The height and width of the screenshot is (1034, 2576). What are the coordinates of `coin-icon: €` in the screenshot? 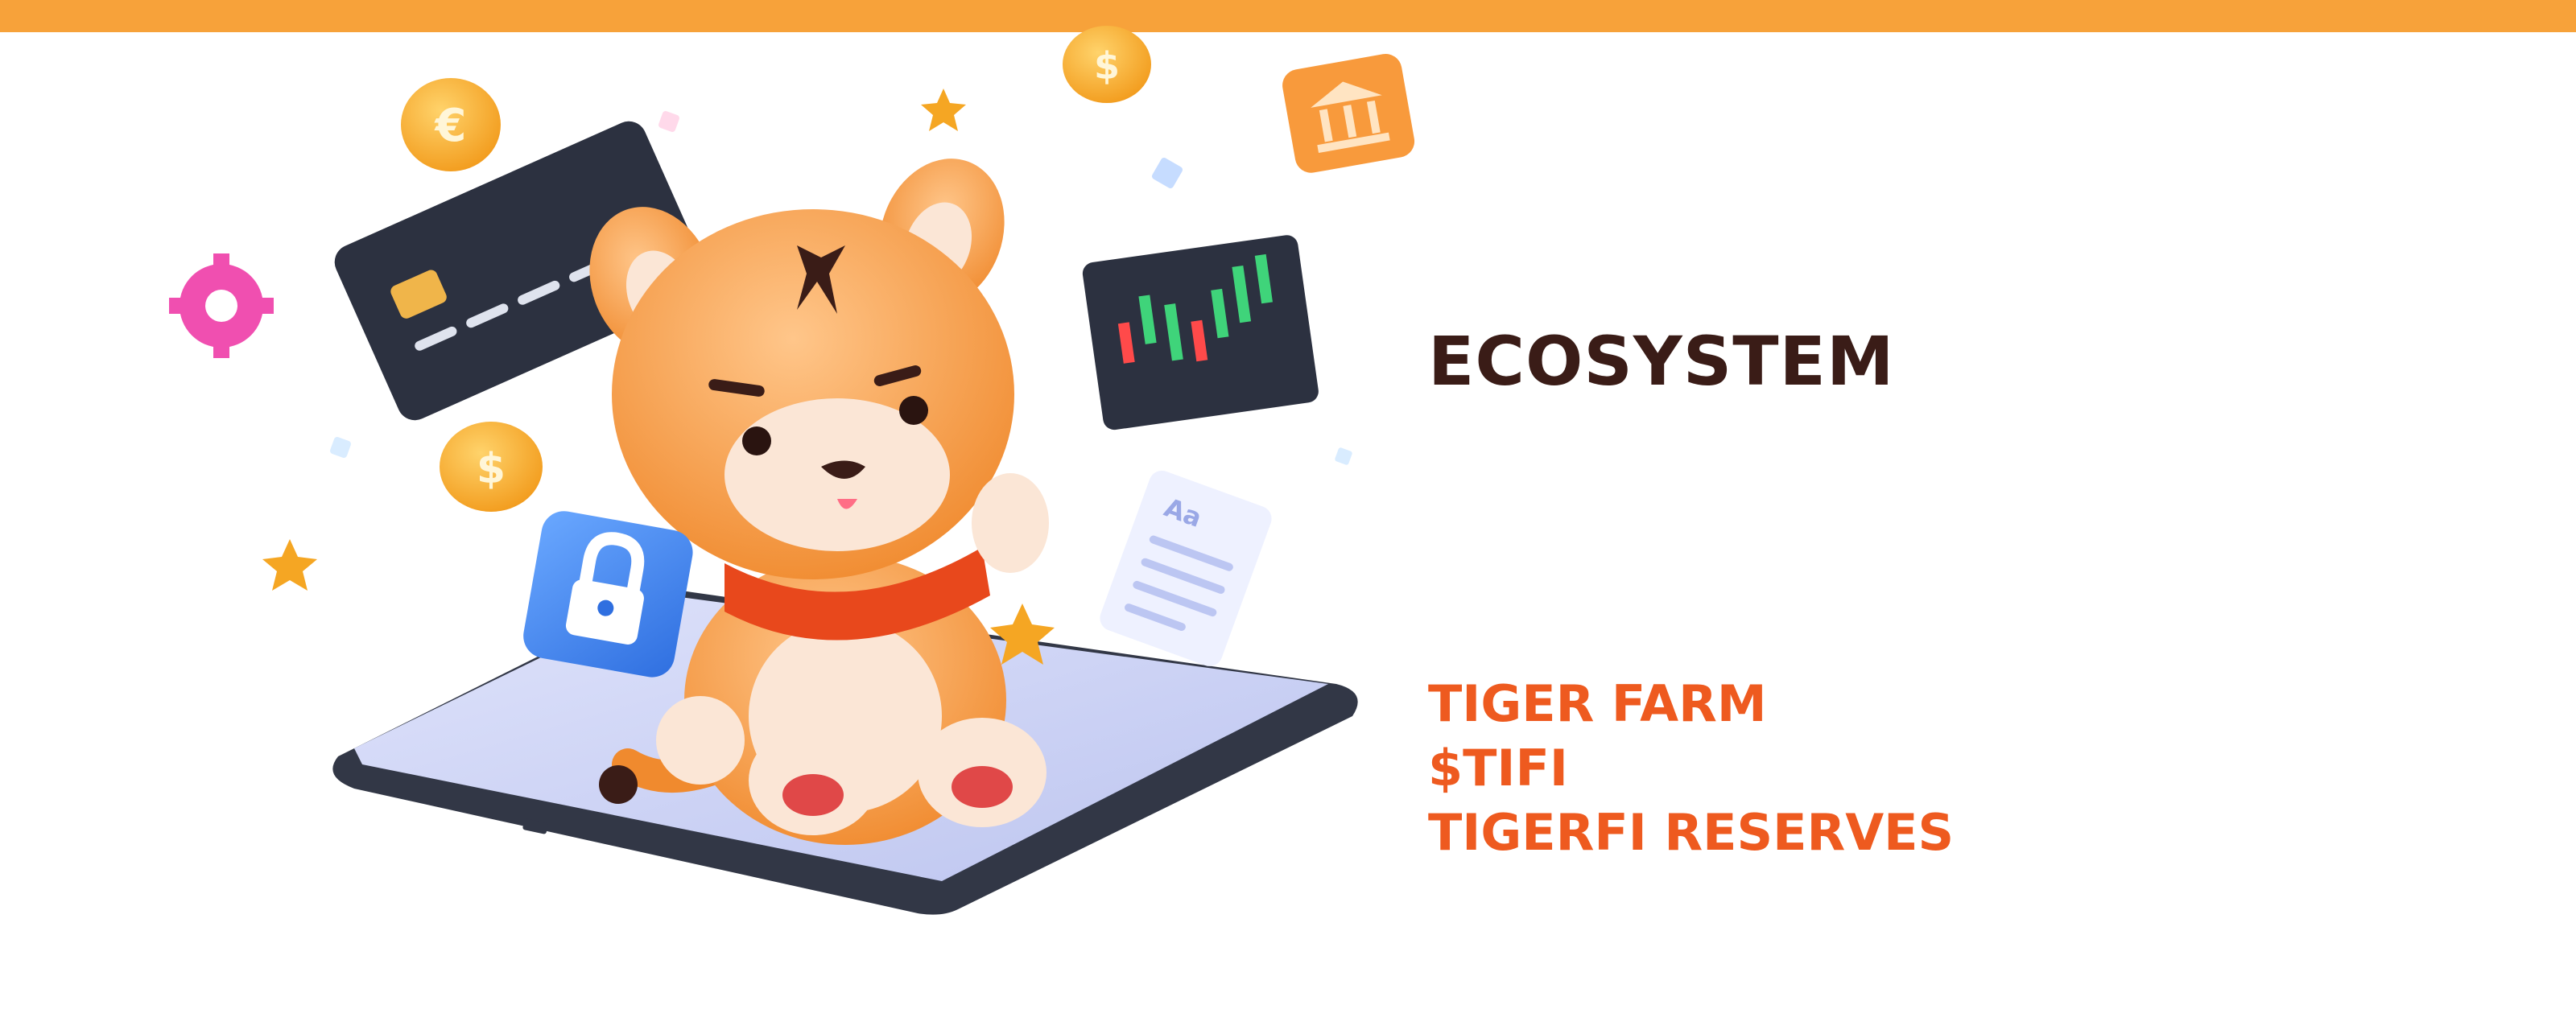 It's located at (451, 124).